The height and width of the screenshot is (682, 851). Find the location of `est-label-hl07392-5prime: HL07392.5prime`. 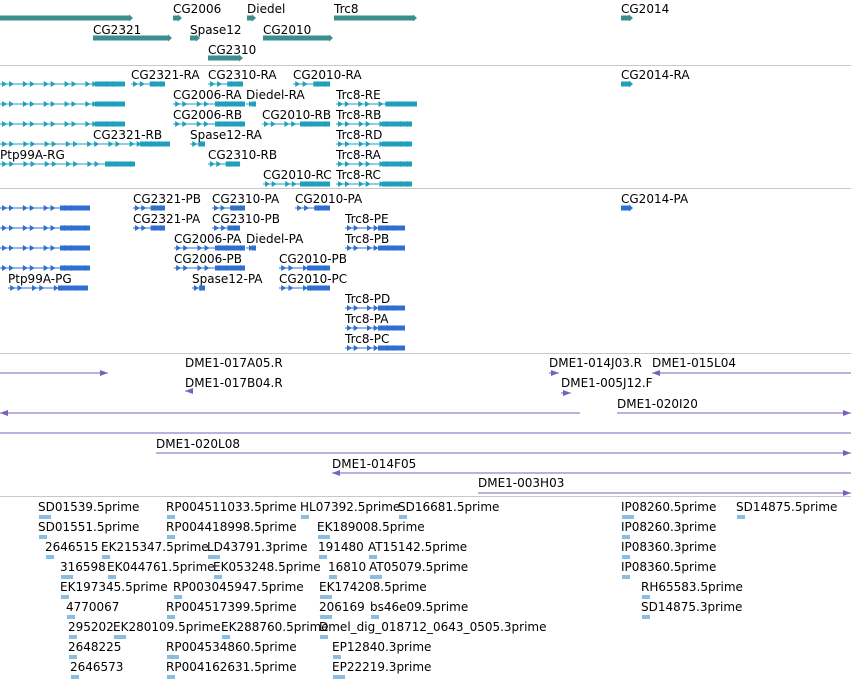

est-label-hl07392-5prime: HL07392.5prime is located at coordinates (350, 507).